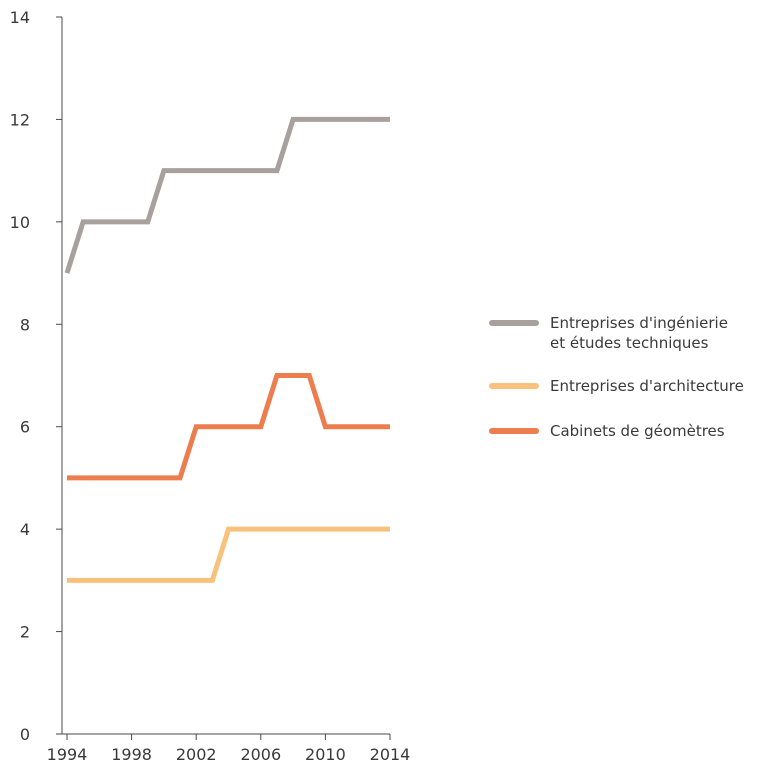  Describe the element at coordinates (637, 431) in the screenshot. I see `legend-label: Cabinets de géomètres` at that location.